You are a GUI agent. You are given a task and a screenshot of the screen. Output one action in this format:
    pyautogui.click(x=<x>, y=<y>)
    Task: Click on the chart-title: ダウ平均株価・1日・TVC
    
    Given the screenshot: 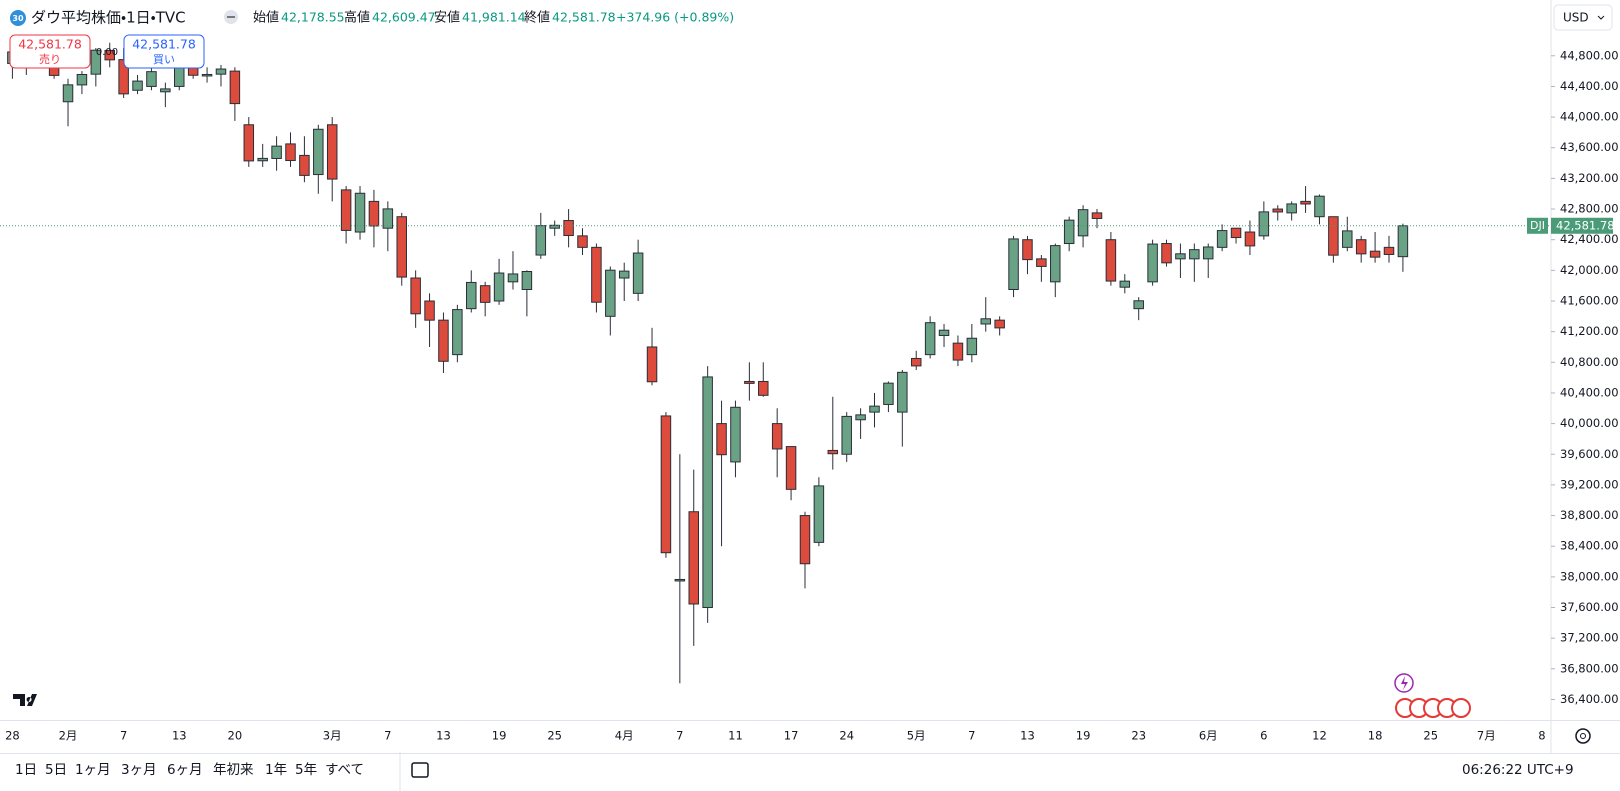 What is the action you would take?
    pyautogui.click(x=108, y=18)
    